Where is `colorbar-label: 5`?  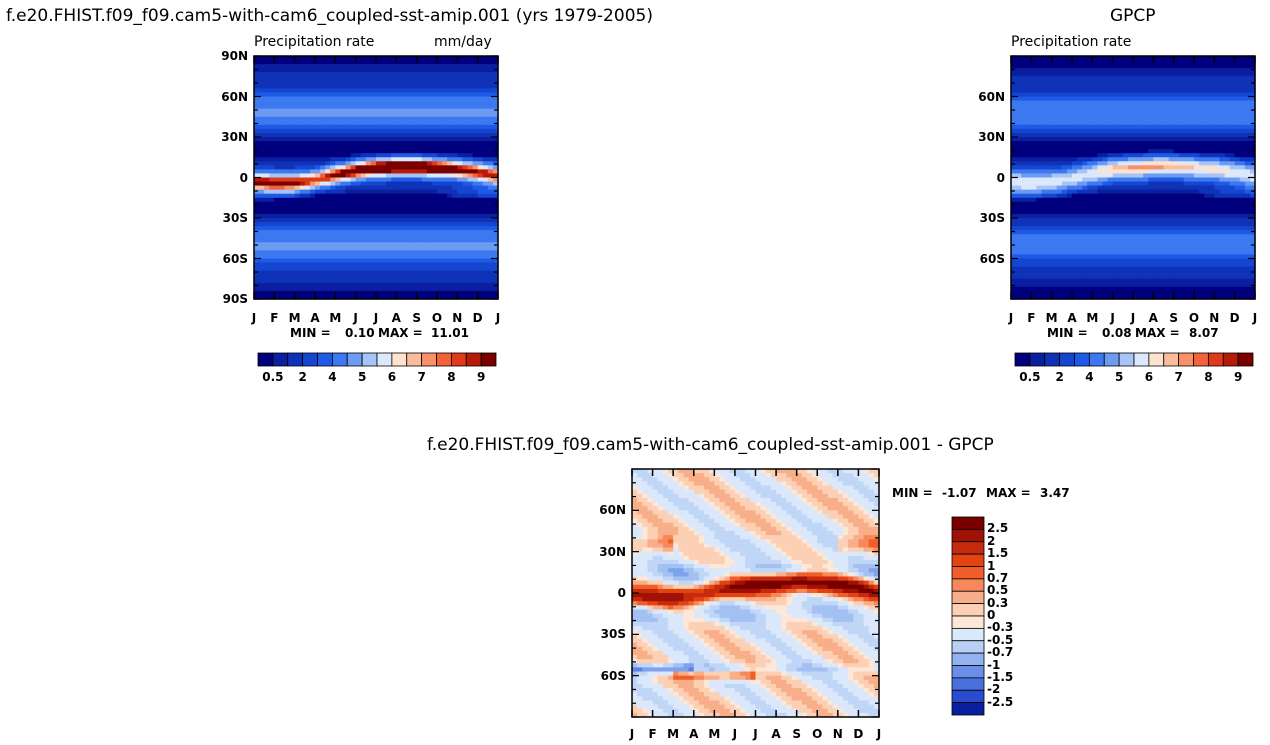 colorbar-label: 5 is located at coordinates (362, 377).